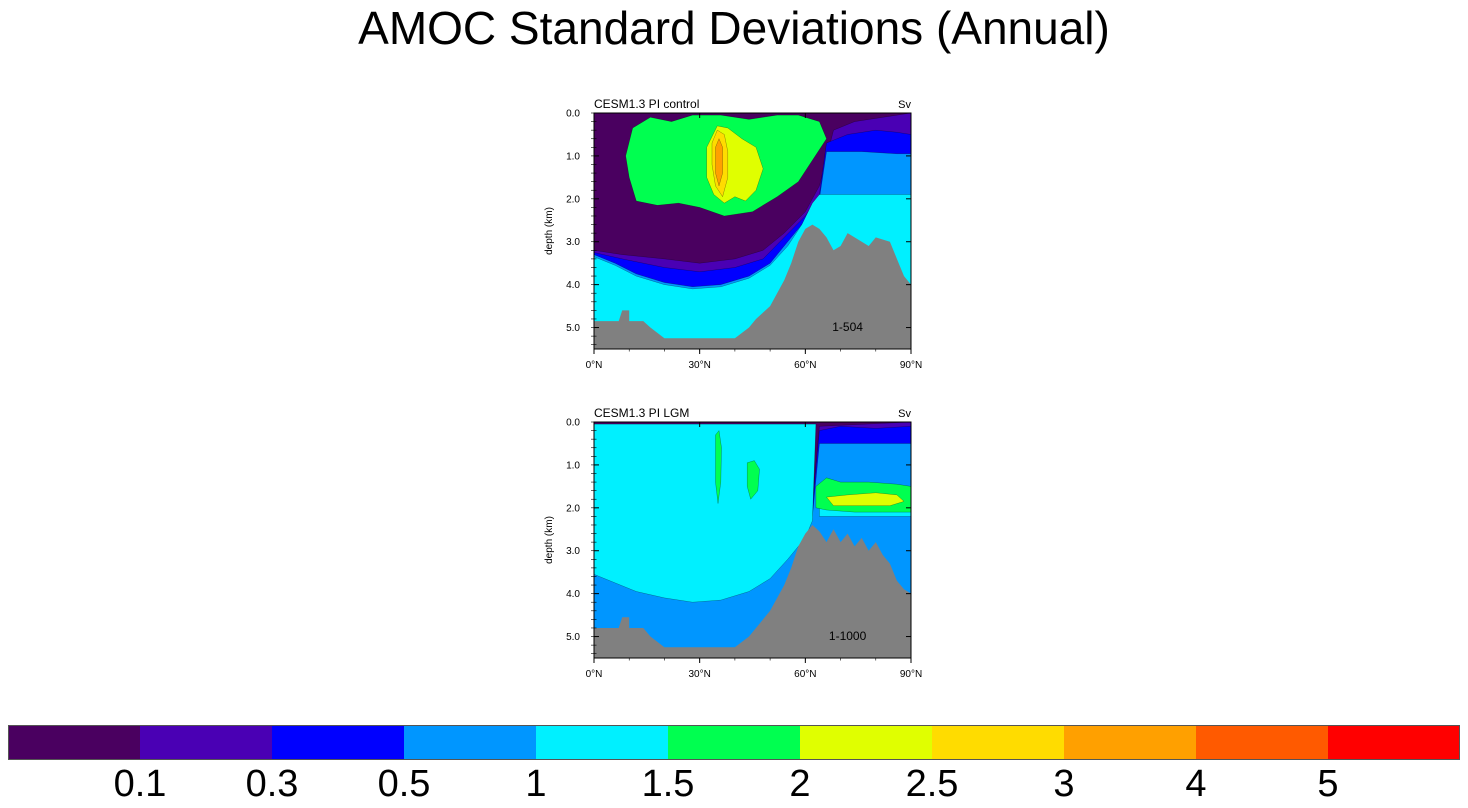  I want to click on colorbar-label: 1, so click(536, 784).